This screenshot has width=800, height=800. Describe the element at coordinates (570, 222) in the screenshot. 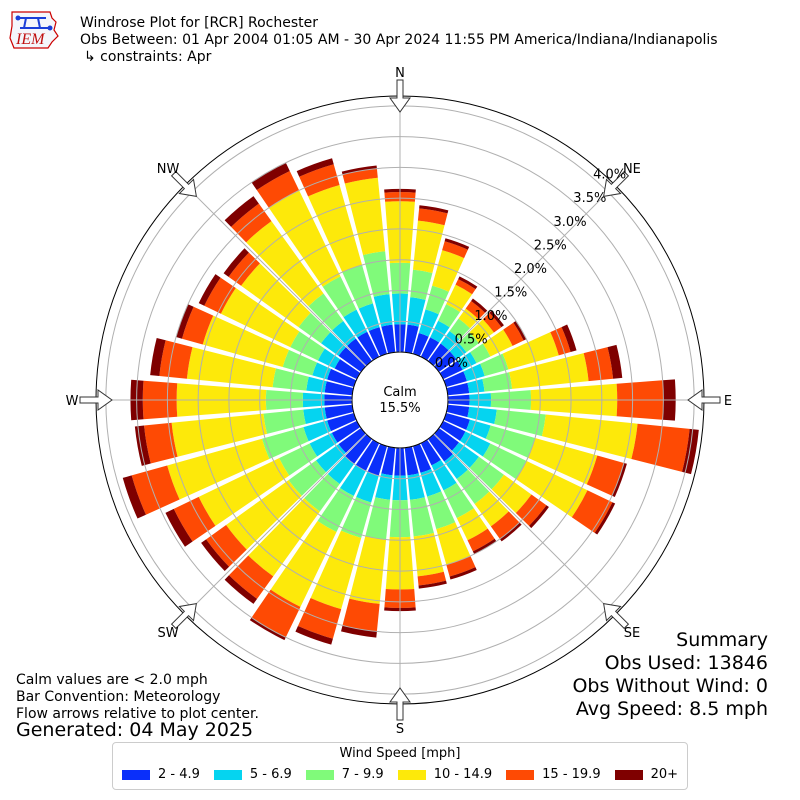

I see `radial-tick-6: 3.0%` at that location.